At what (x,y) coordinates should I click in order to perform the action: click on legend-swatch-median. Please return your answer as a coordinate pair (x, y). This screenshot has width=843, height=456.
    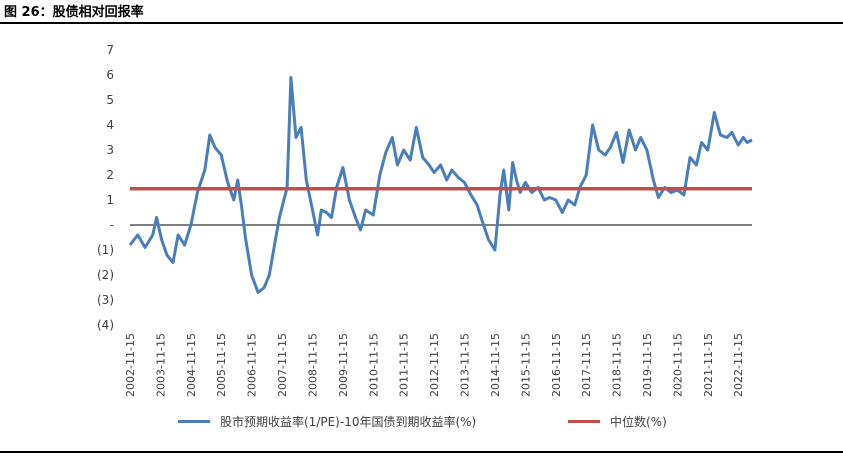
    Looking at the image, I should click on (584, 421).